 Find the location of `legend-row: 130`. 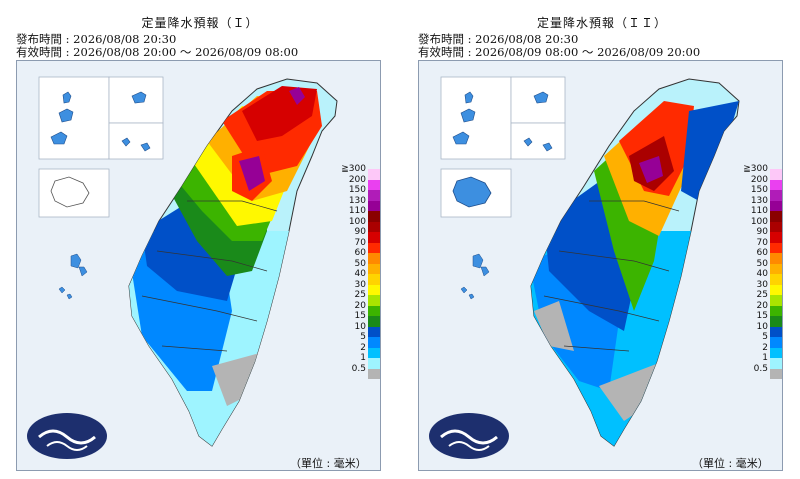

legend-row: 130 is located at coordinates (764, 203).